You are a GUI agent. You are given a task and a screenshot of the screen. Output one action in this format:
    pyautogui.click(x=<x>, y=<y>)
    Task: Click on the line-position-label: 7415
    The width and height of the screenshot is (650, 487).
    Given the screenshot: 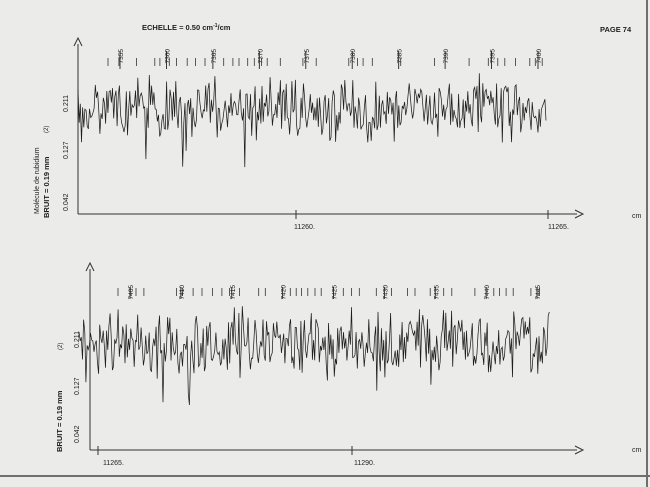 What is the action you would take?
    pyautogui.click(x=233, y=292)
    